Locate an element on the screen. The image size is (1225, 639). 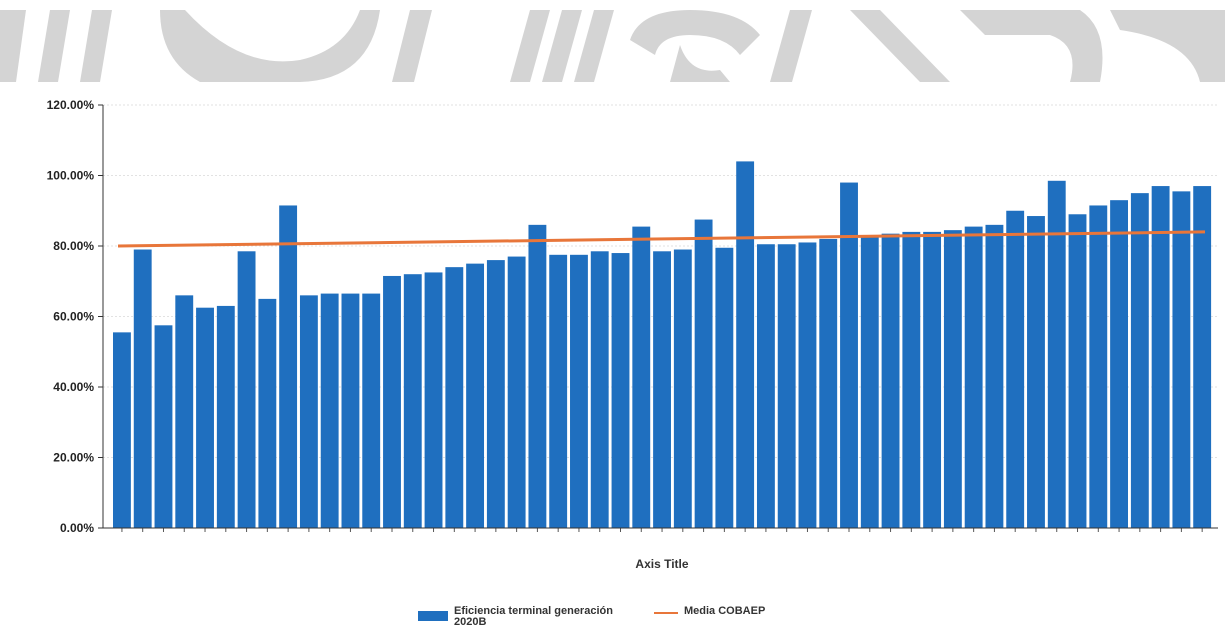
y-tick-label: 0.00% is located at coordinates (77, 528).